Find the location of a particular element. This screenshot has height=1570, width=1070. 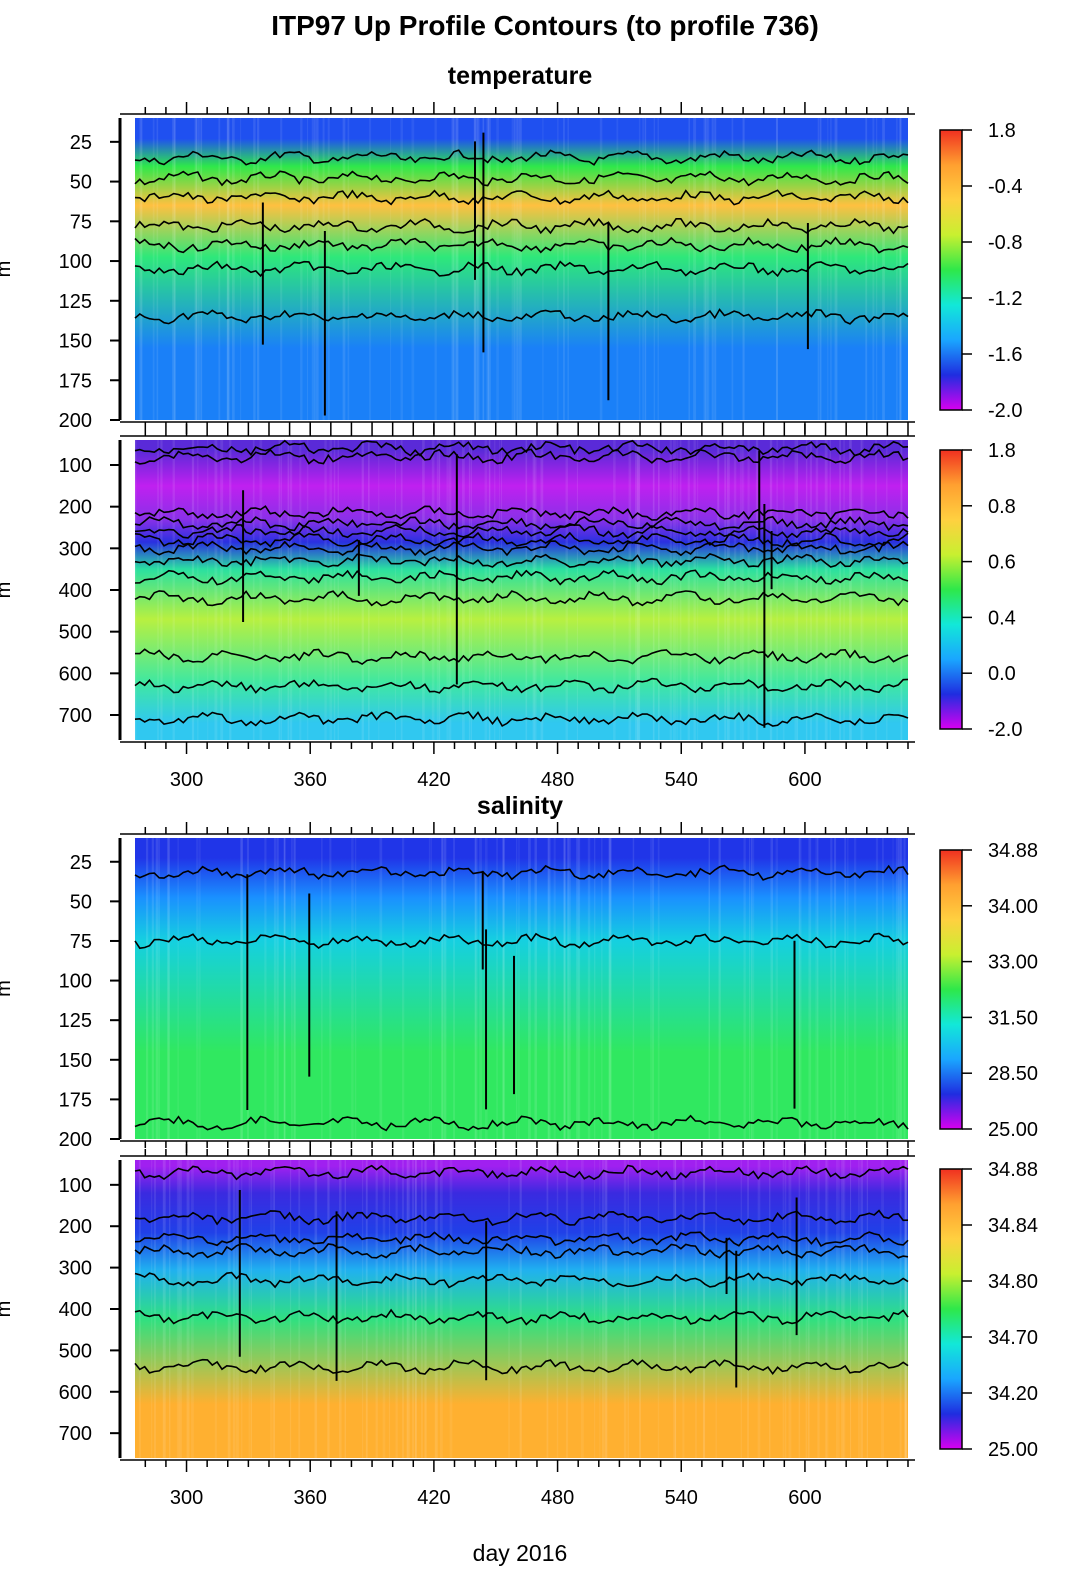

colorbar-tick-label: 0.0 is located at coordinates (1002, 674).